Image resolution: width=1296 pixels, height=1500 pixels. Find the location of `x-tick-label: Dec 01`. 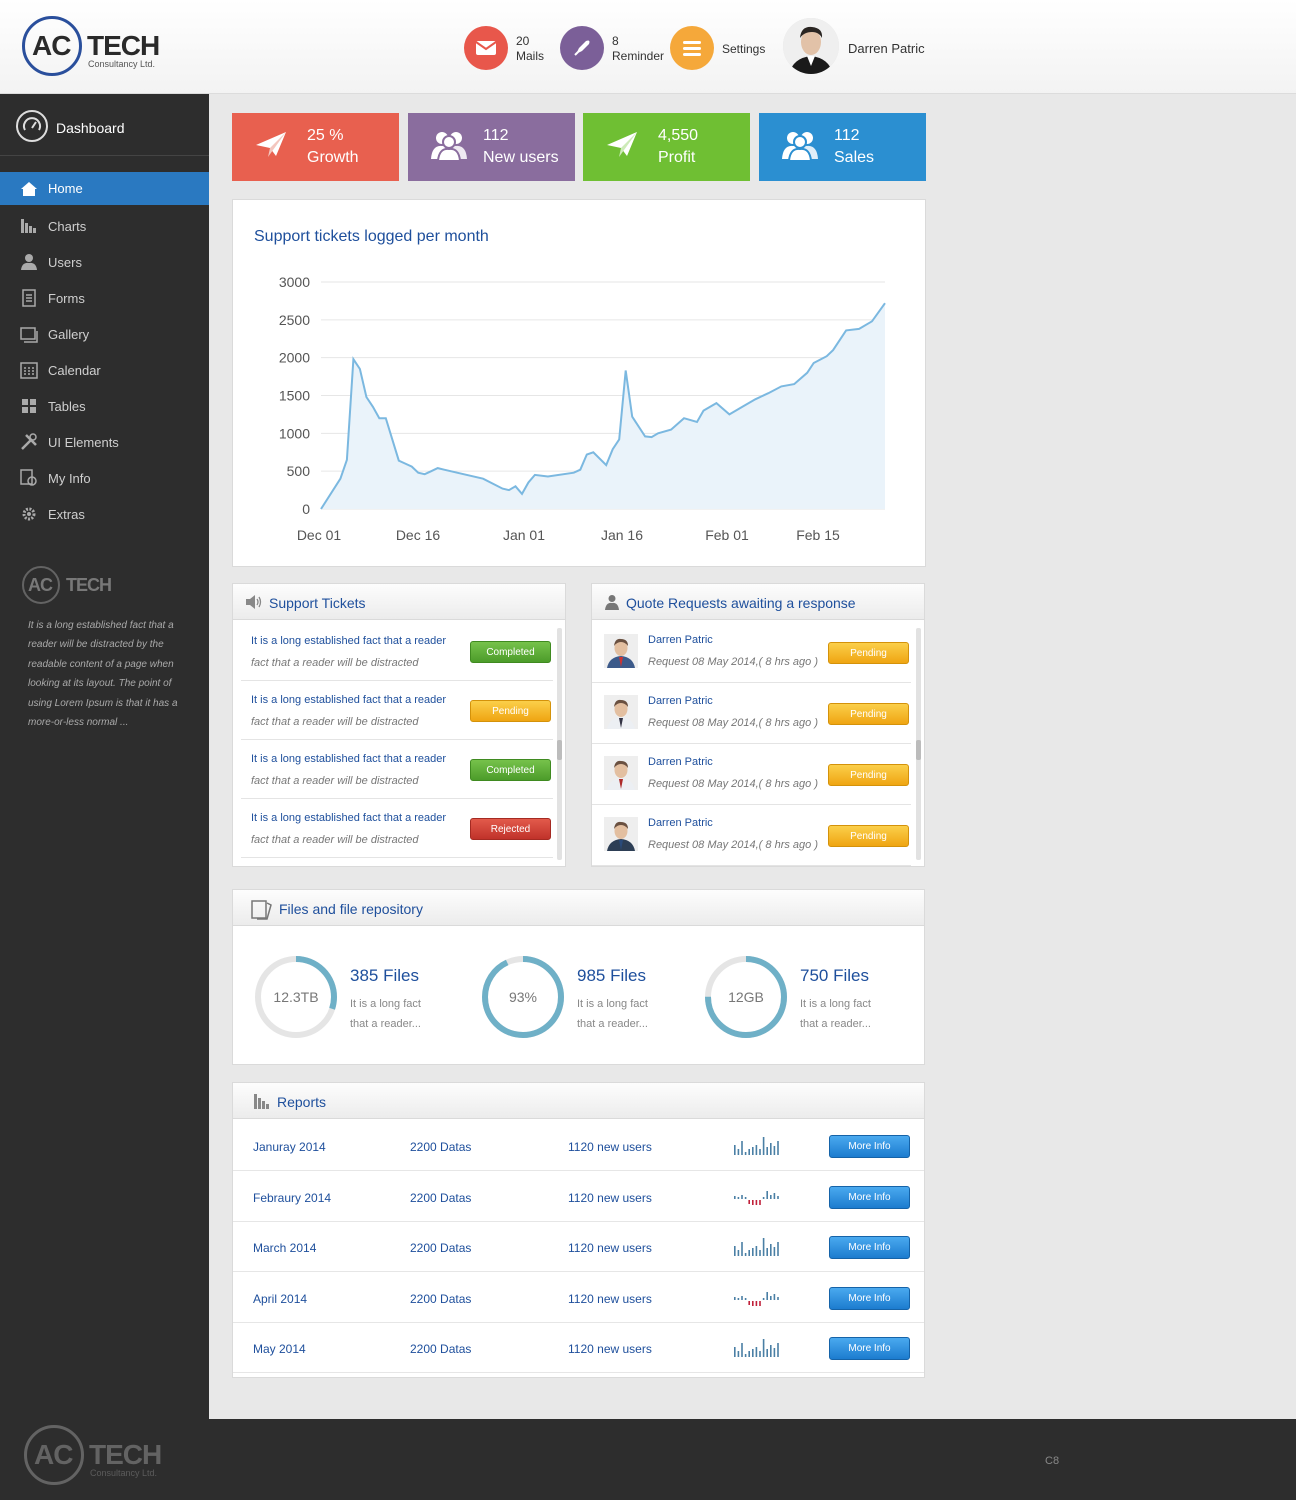

x-tick-label: Dec 01 is located at coordinates (319, 535).